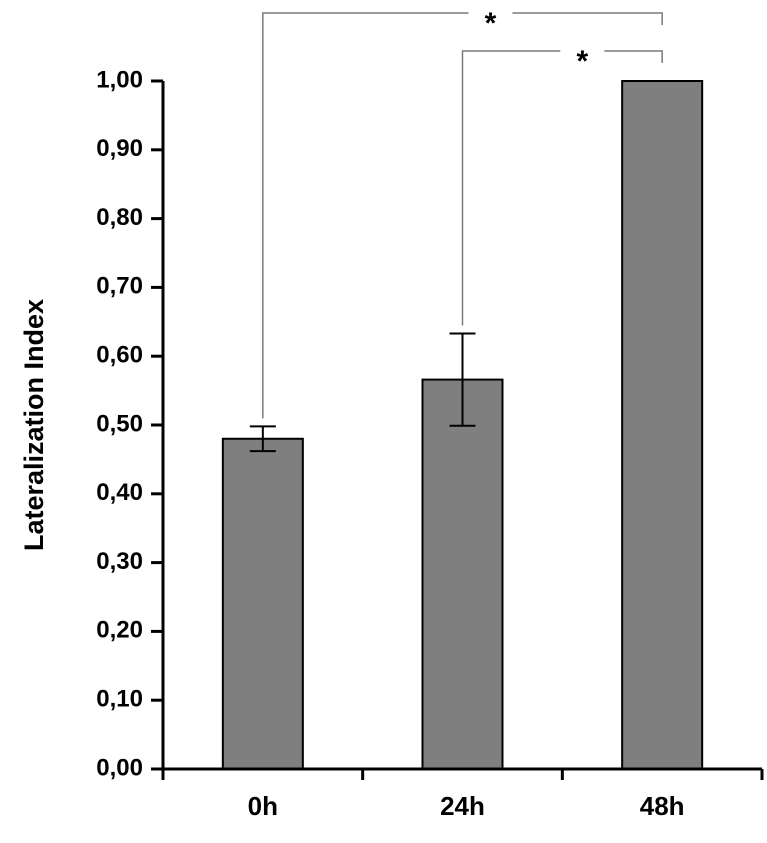 The image size is (767, 843). What do you see at coordinates (662, 425) in the screenshot?
I see `bar-48h` at bounding box center [662, 425].